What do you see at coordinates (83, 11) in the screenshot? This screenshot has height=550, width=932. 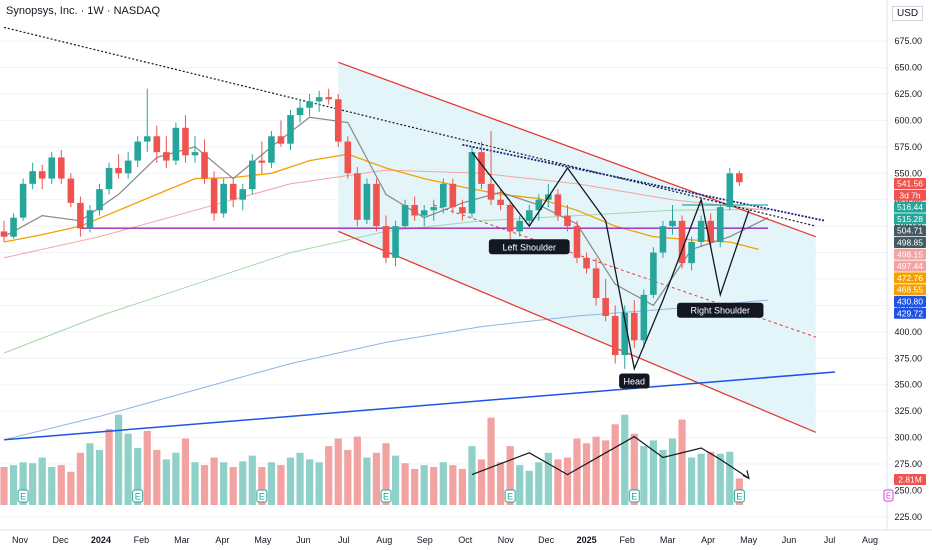 I see `chart-title: Synopsys, Inc. · 1W · NASDAQ` at bounding box center [83, 11].